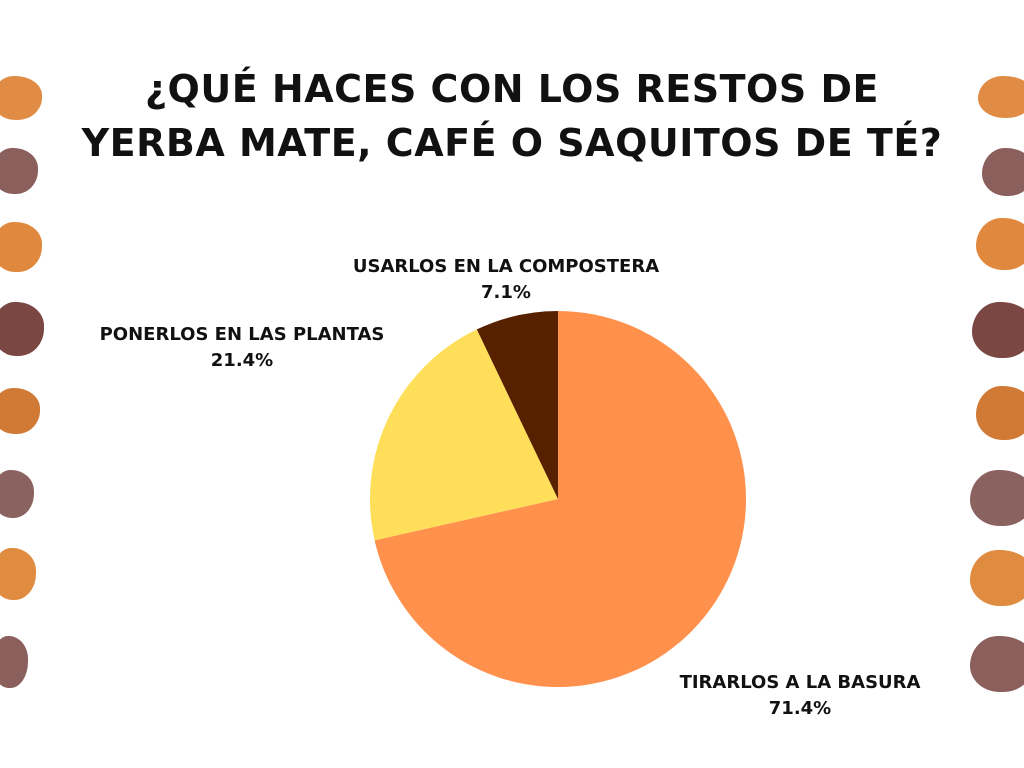  I want to click on slice-value-label-3: 7.1%, so click(506, 292).